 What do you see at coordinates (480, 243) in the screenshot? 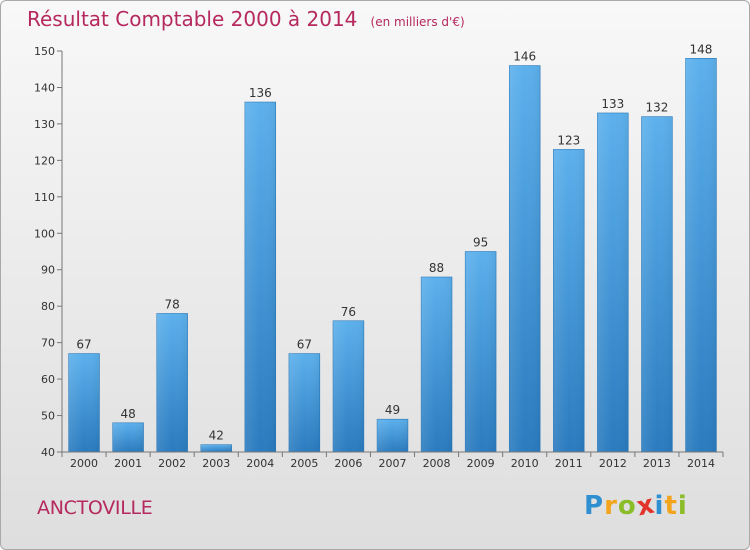
I see `bar-value-label: 95` at bounding box center [480, 243].